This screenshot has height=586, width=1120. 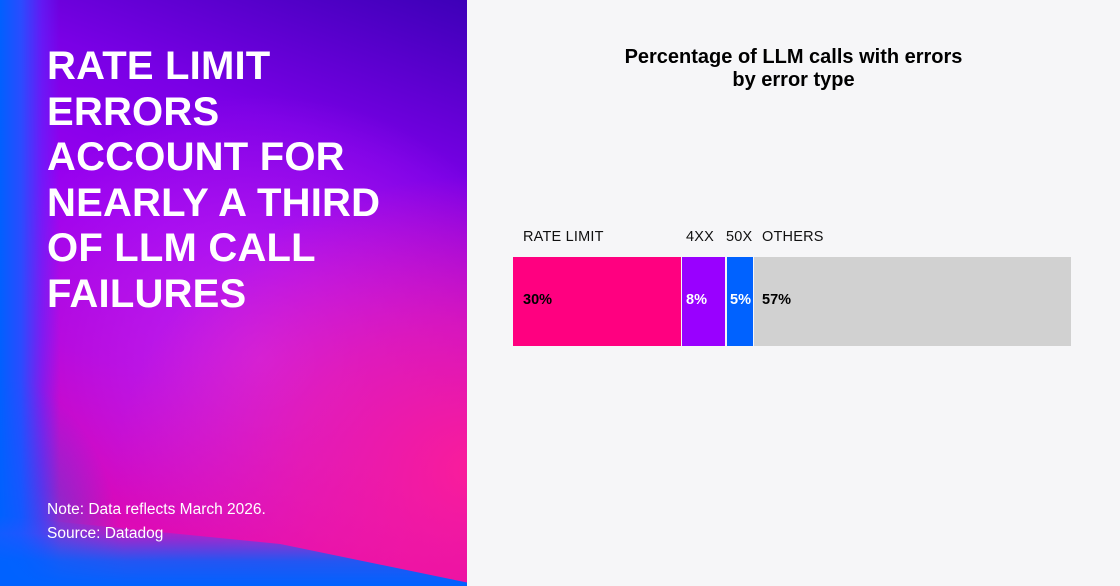 What do you see at coordinates (147, 293) in the screenshot?
I see `headline-line: FAILURES` at bounding box center [147, 293].